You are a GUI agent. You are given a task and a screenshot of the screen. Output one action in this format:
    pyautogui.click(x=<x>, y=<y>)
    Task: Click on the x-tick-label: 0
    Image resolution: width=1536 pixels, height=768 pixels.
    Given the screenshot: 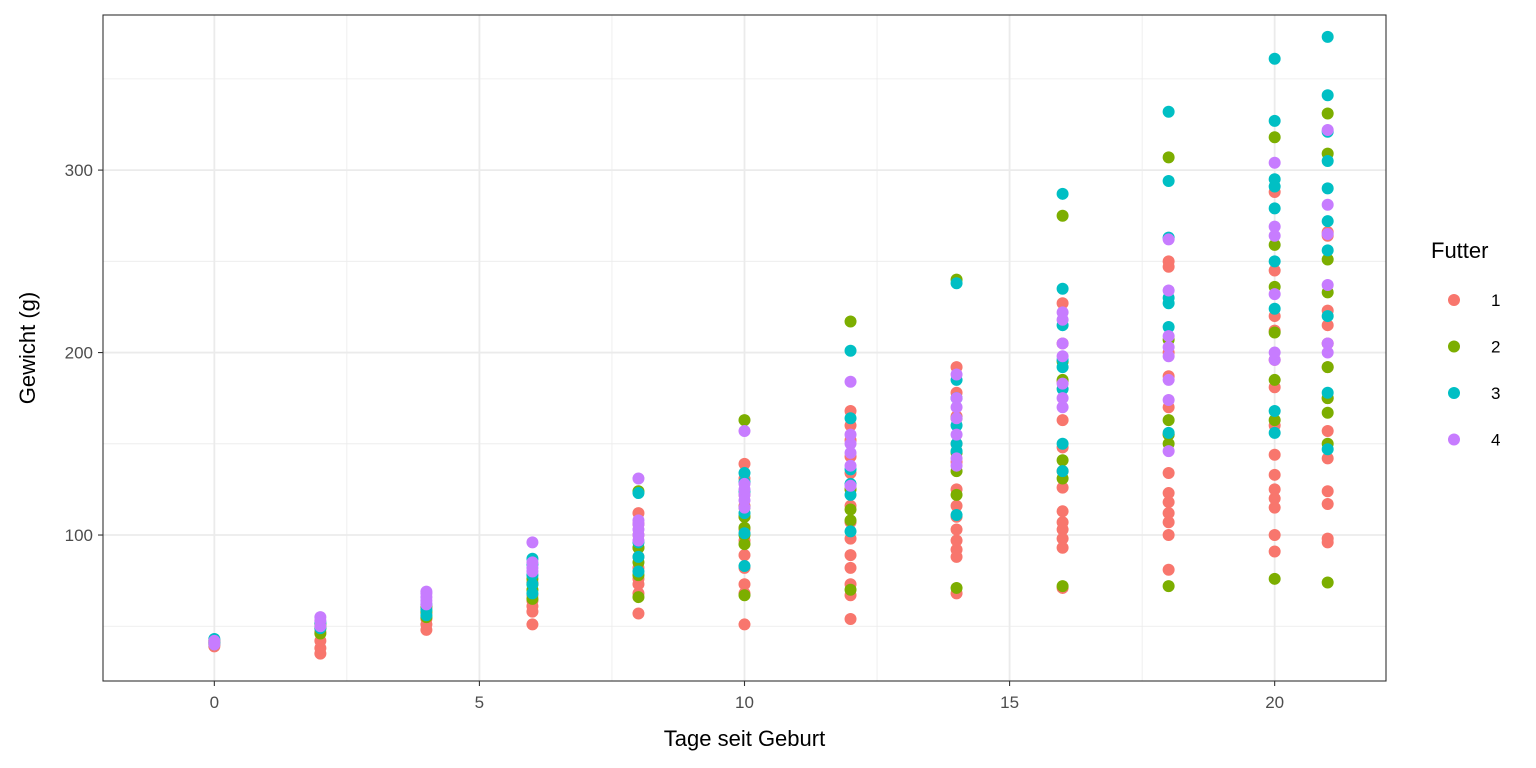 What is the action you would take?
    pyautogui.click(x=214, y=702)
    